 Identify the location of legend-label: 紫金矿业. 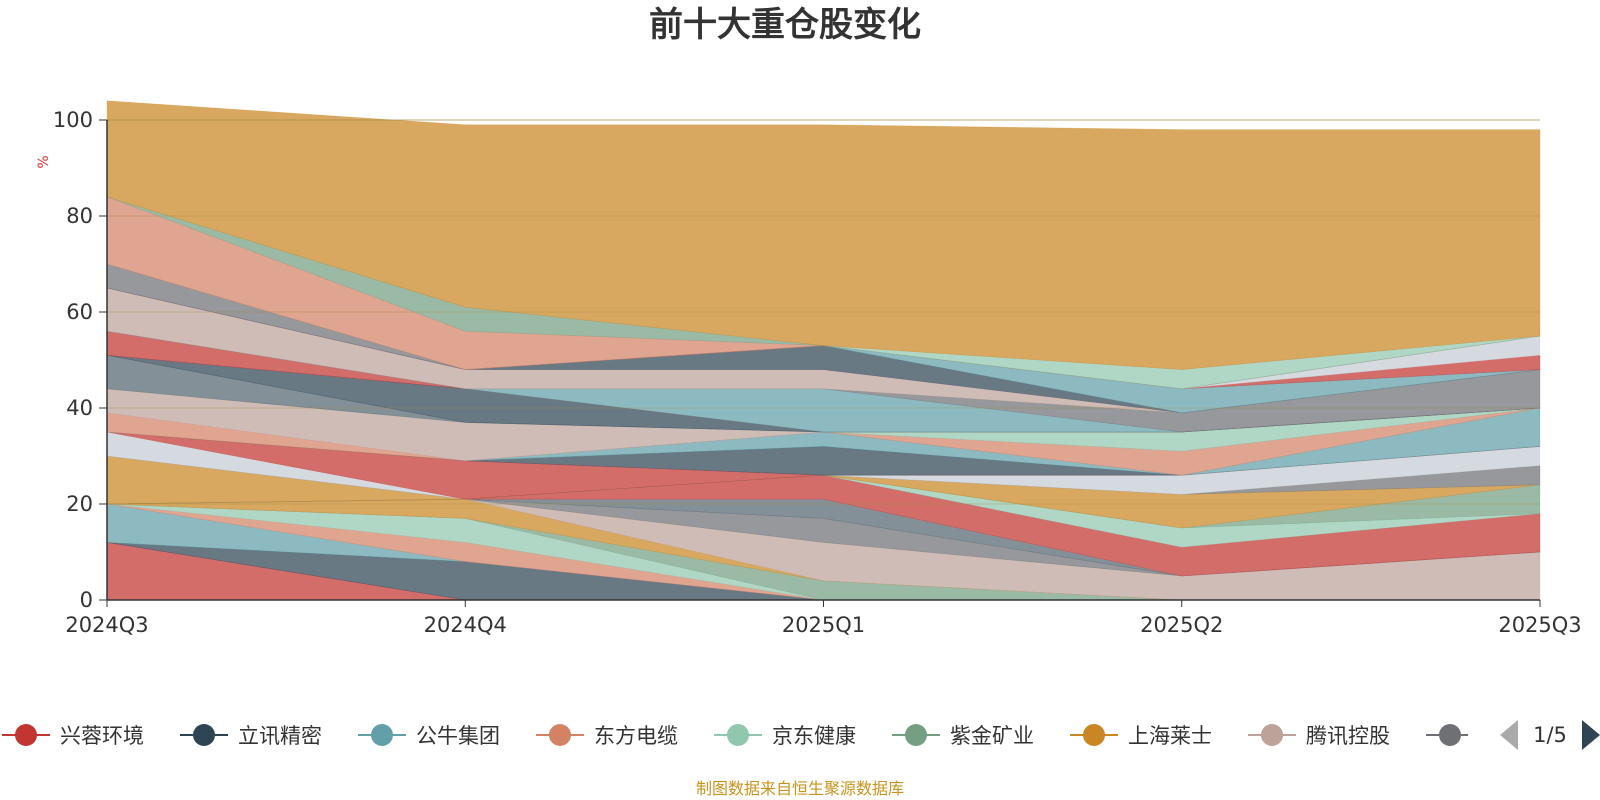
(992, 736).